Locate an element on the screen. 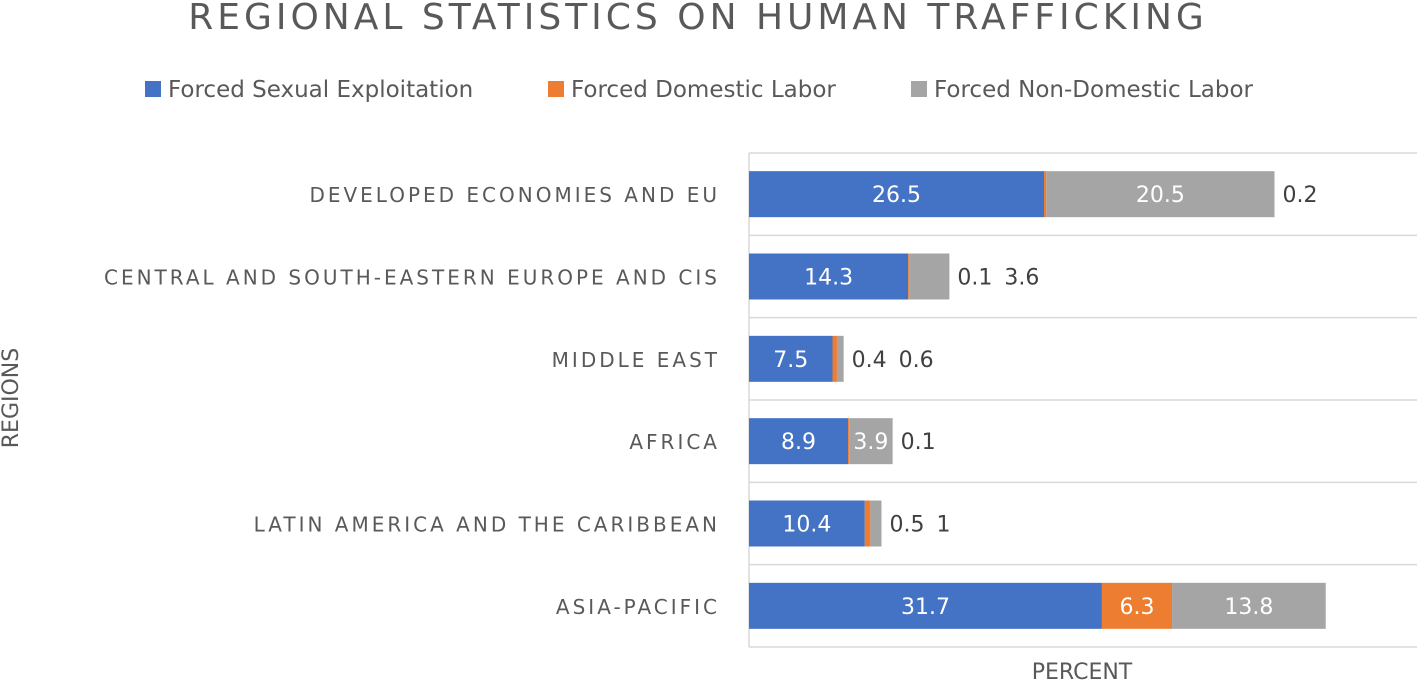  data-label: 20.5 is located at coordinates (1160, 195).